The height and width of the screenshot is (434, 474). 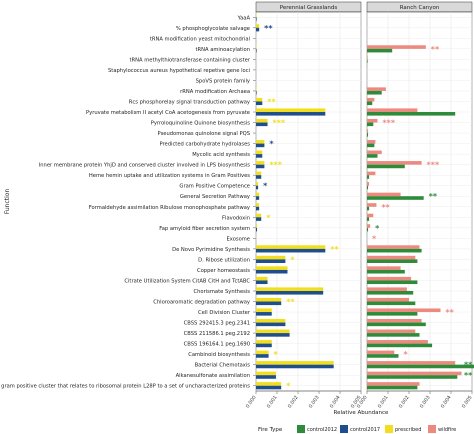 What do you see at coordinates (200, 39) in the screenshot?
I see `y-tick-label: tRNA modification yeast mitochondrial` at bounding box center [200, 39].